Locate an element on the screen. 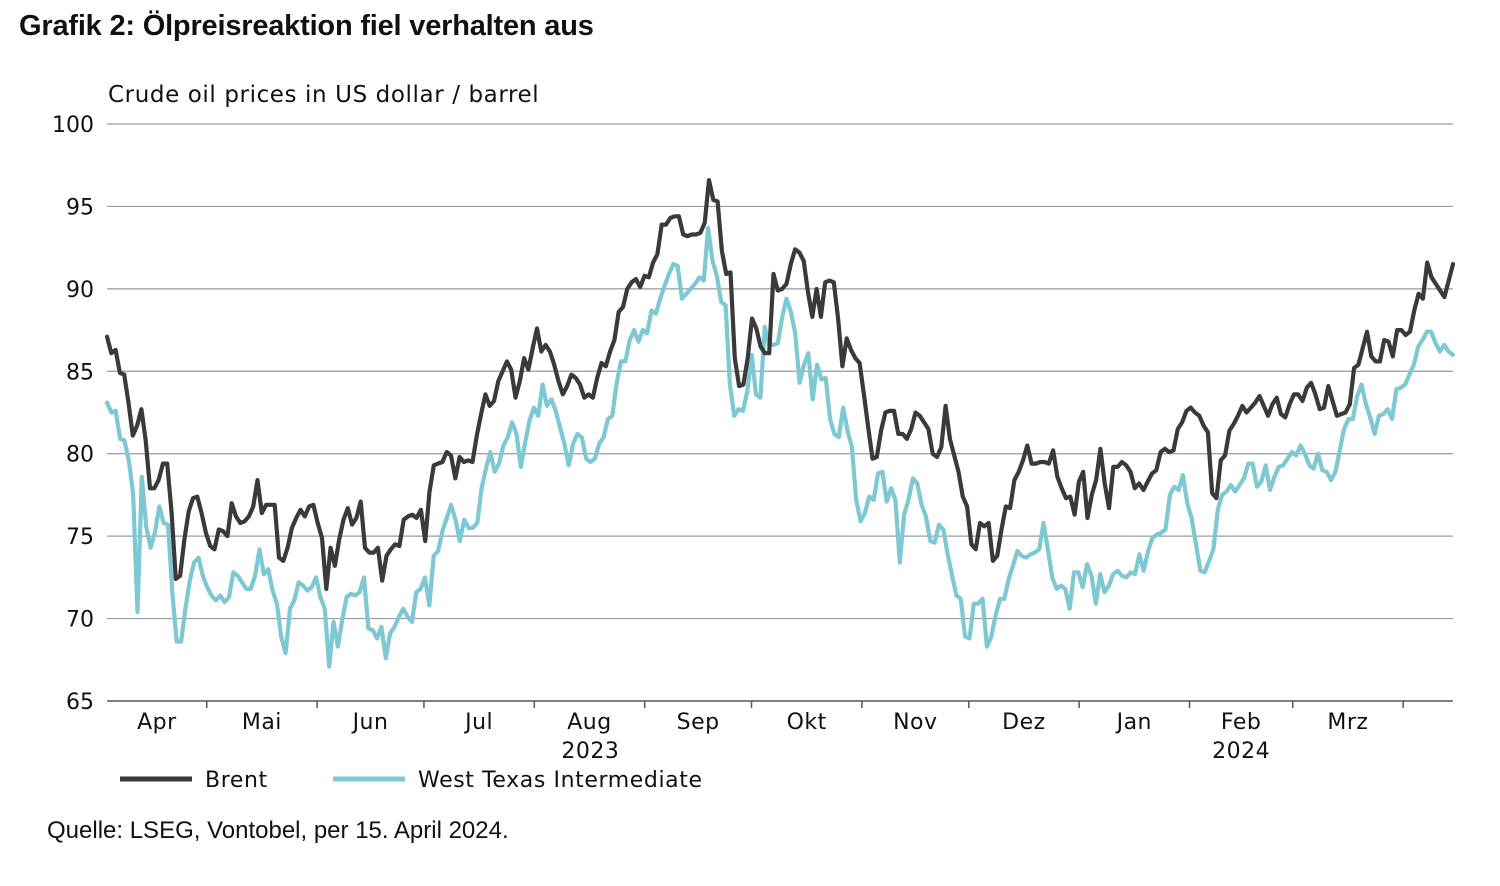 The image size is (1500, 886). x-tick-label: Jan is located at coordinates (1133, 722).